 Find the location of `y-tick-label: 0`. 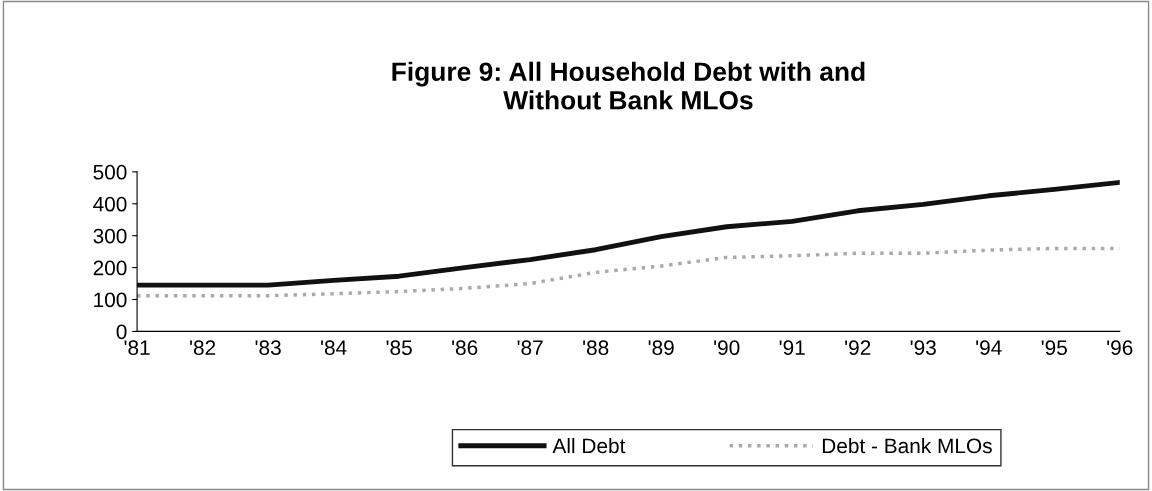

y-tick-label: 0 is located at coordinates (121, 332).